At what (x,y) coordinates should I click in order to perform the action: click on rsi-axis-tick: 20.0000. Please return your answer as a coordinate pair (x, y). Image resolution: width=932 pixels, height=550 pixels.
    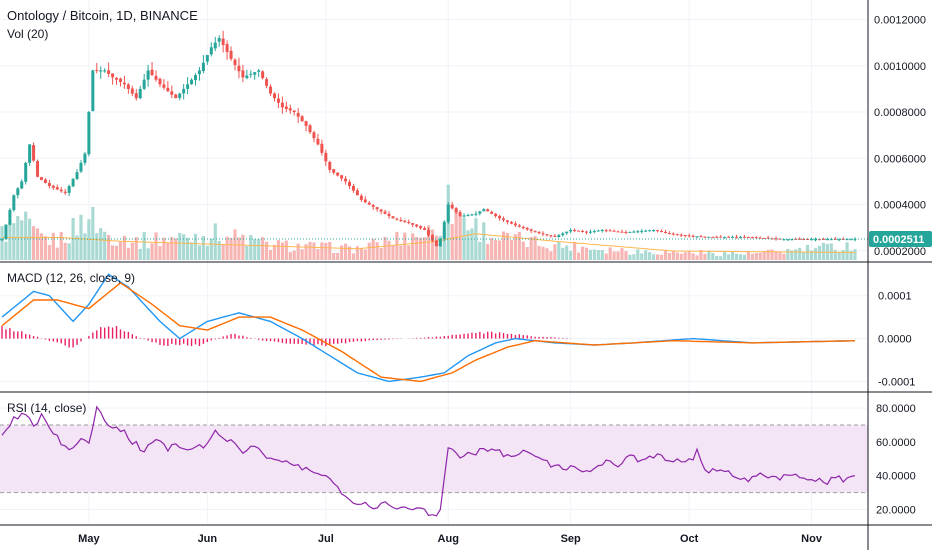
    Looking at the image, I should click on (896, 510).